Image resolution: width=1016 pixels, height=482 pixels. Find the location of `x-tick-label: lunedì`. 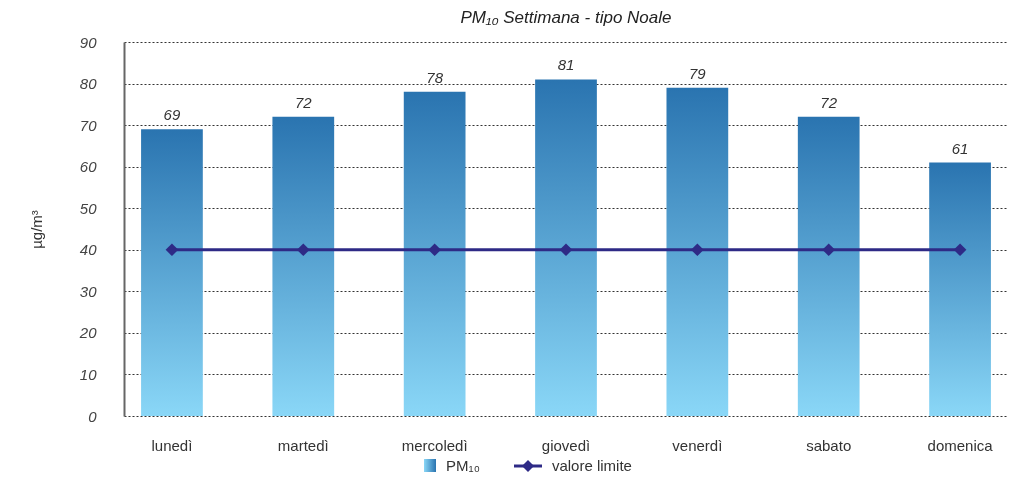

x-tick-label: lunedì is located at coordinates (172, 445).